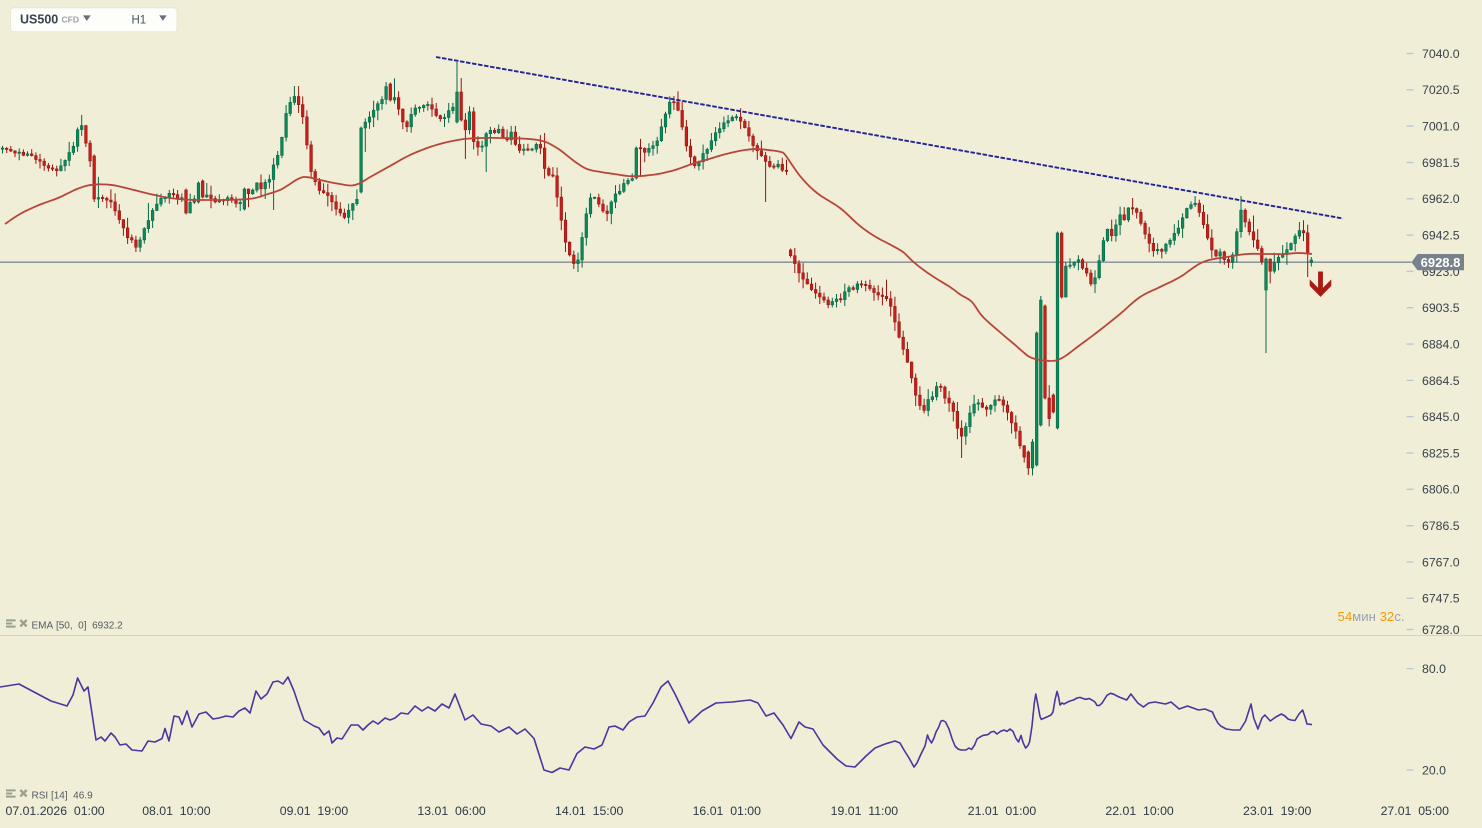  Describe the element at coordinates (1441, 526) in the screenshot. I see `svg-text: 6786.5` at that location.